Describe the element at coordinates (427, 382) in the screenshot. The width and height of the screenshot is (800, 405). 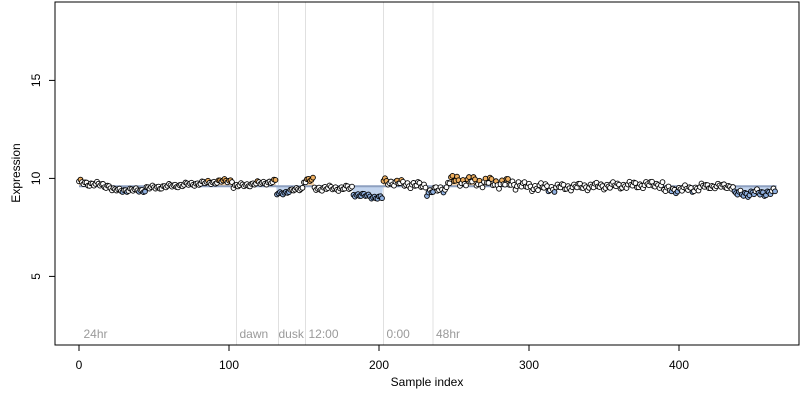
I see `x-axis-label: Sample index` at that location.